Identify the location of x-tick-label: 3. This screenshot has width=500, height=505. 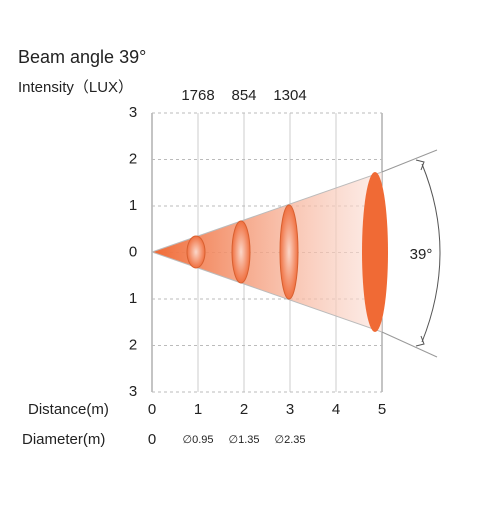
(290, 409).